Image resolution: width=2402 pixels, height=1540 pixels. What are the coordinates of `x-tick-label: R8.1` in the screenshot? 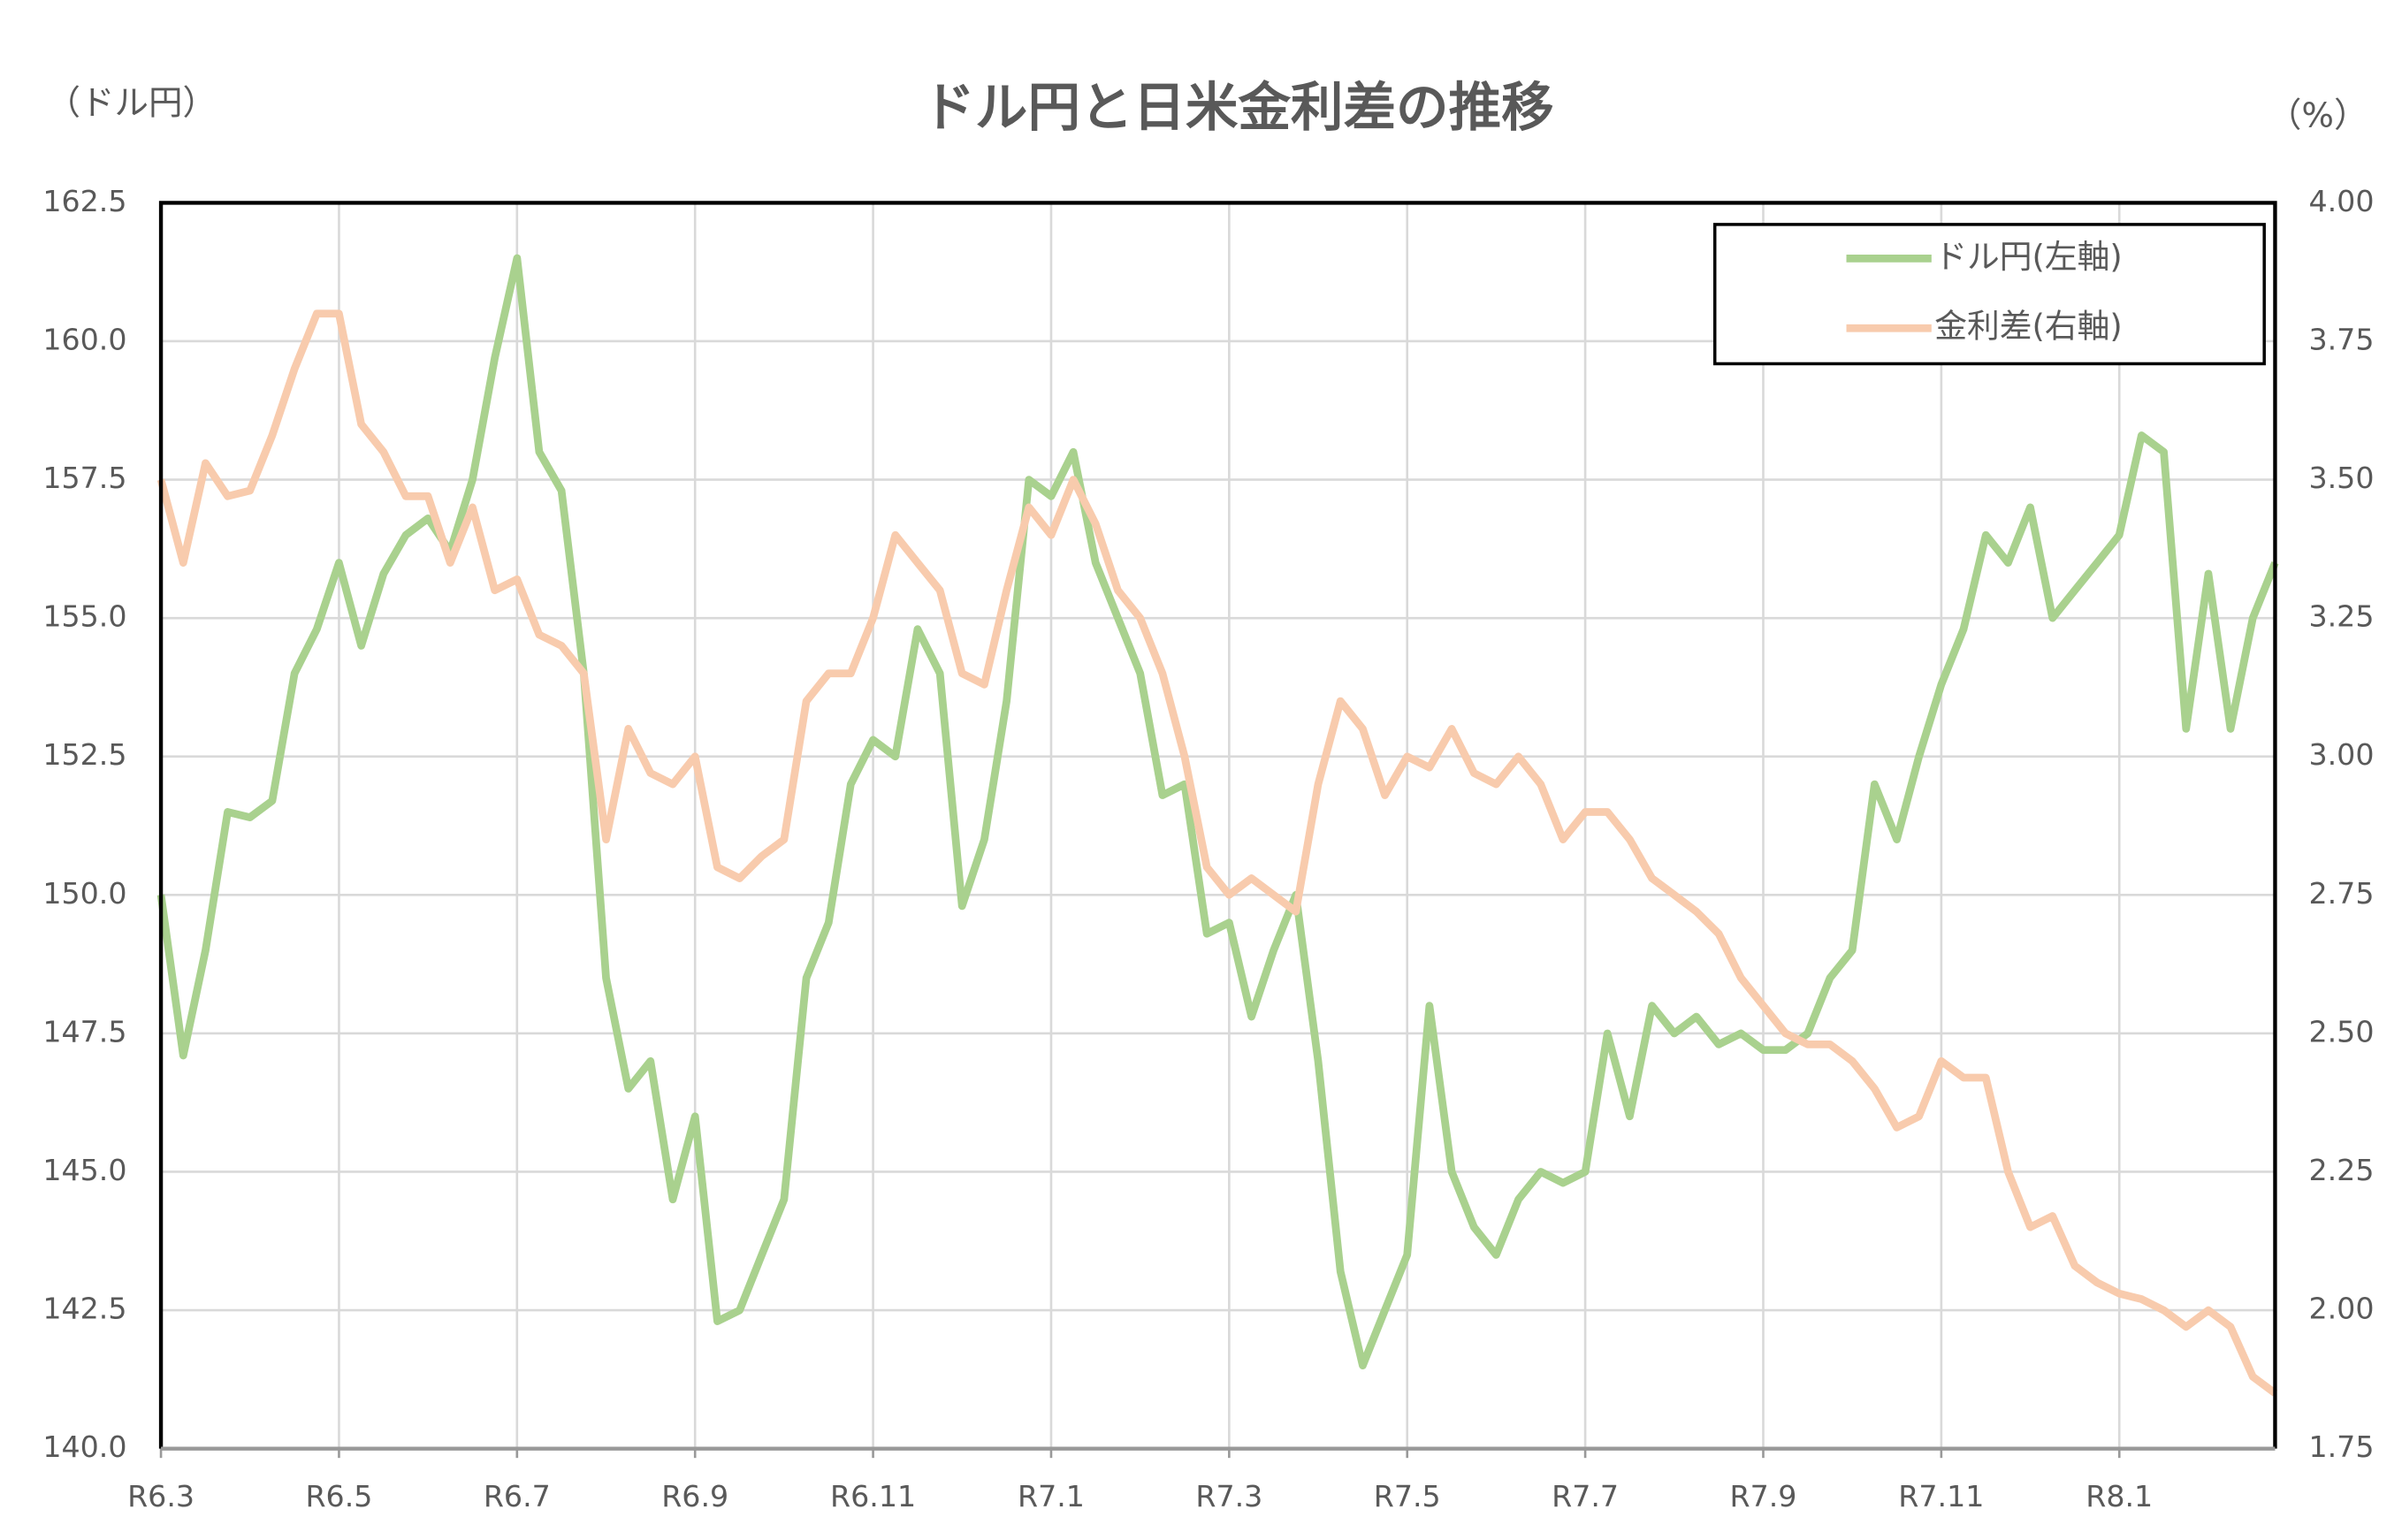 It's located at (2119, 1496).